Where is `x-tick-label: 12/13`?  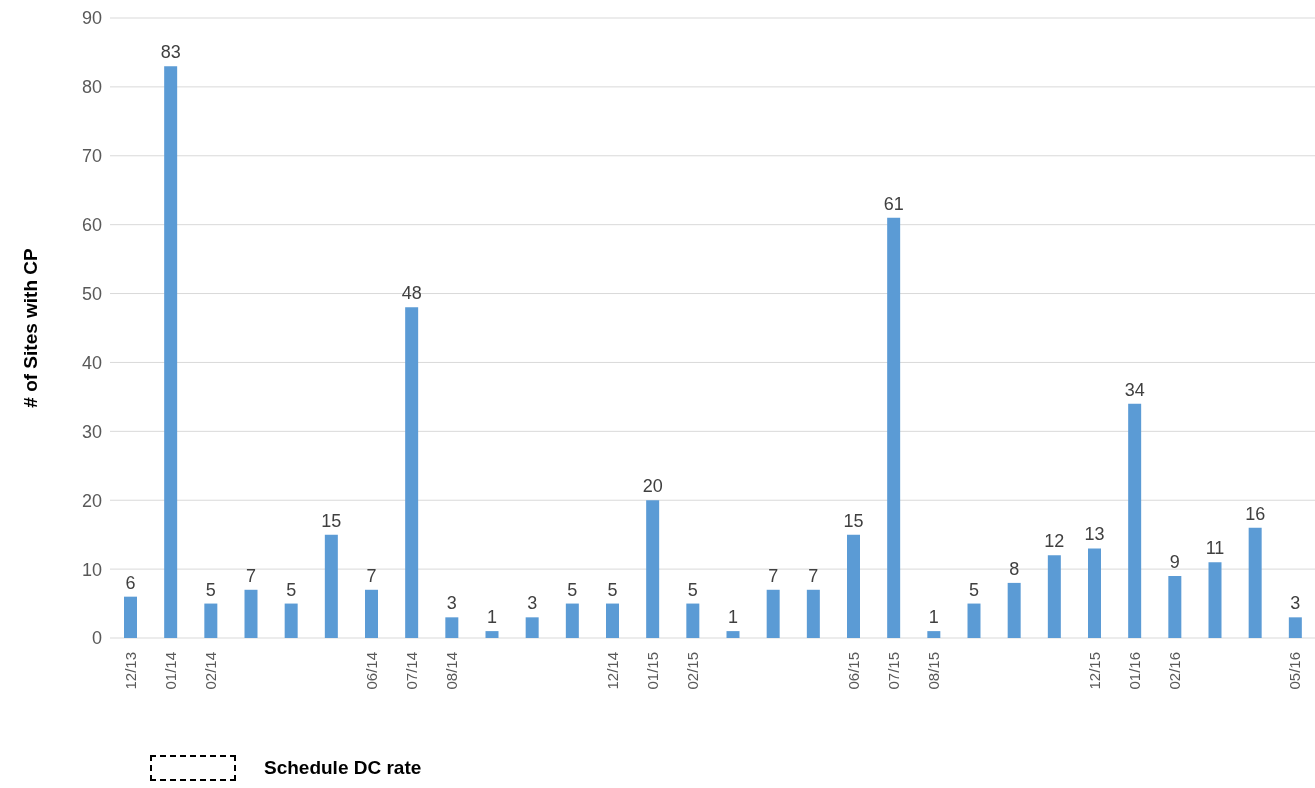 x-tick-label: 12/13 is located at coordinates (130, 671).